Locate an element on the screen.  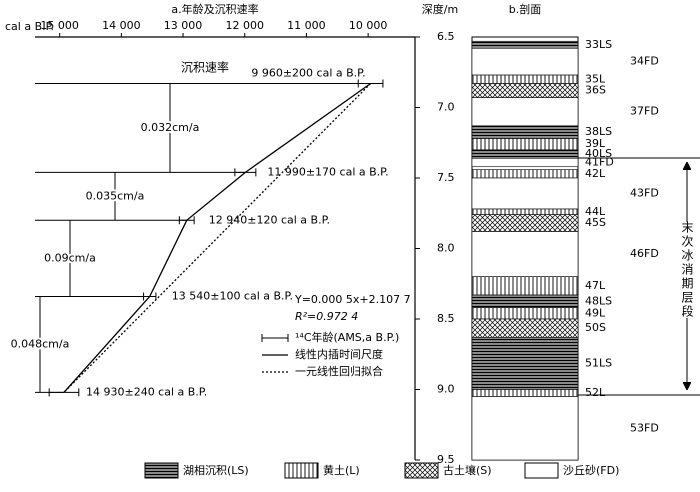
point-label: 14 930±240 cal a B.P. is located at coordinates (146, 391).